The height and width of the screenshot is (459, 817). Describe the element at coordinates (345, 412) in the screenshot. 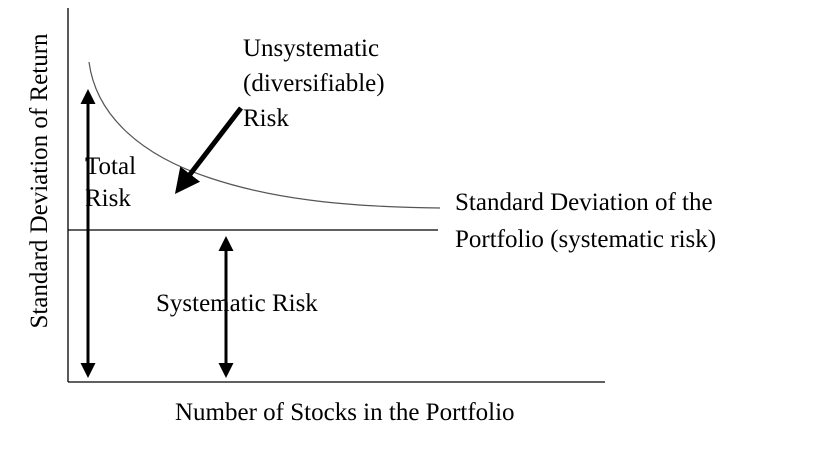

I see `x-axis-title: Number of Stocks in the Portfolio` at that location.